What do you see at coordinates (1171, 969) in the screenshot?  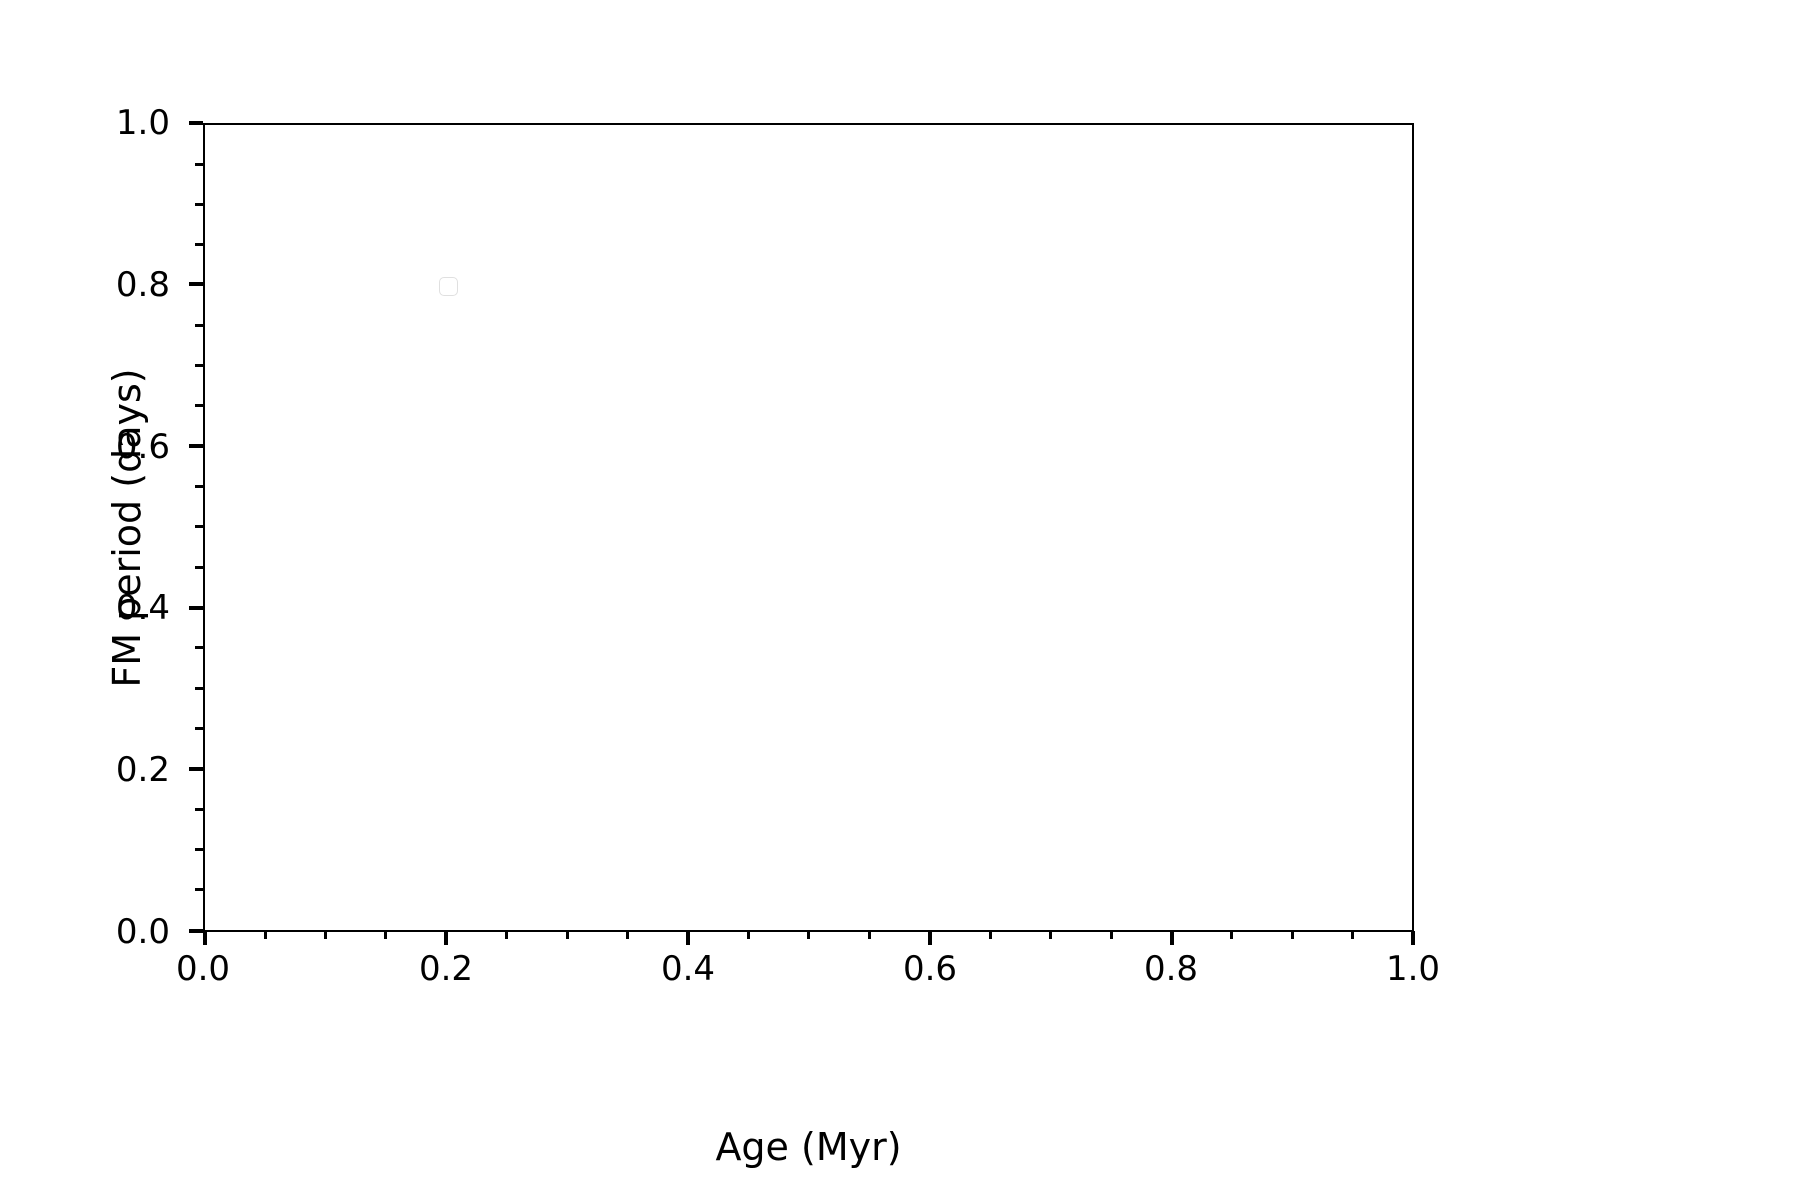 I see `x-axis-tick-label: 0.8` at bounding box center [1171, 969].